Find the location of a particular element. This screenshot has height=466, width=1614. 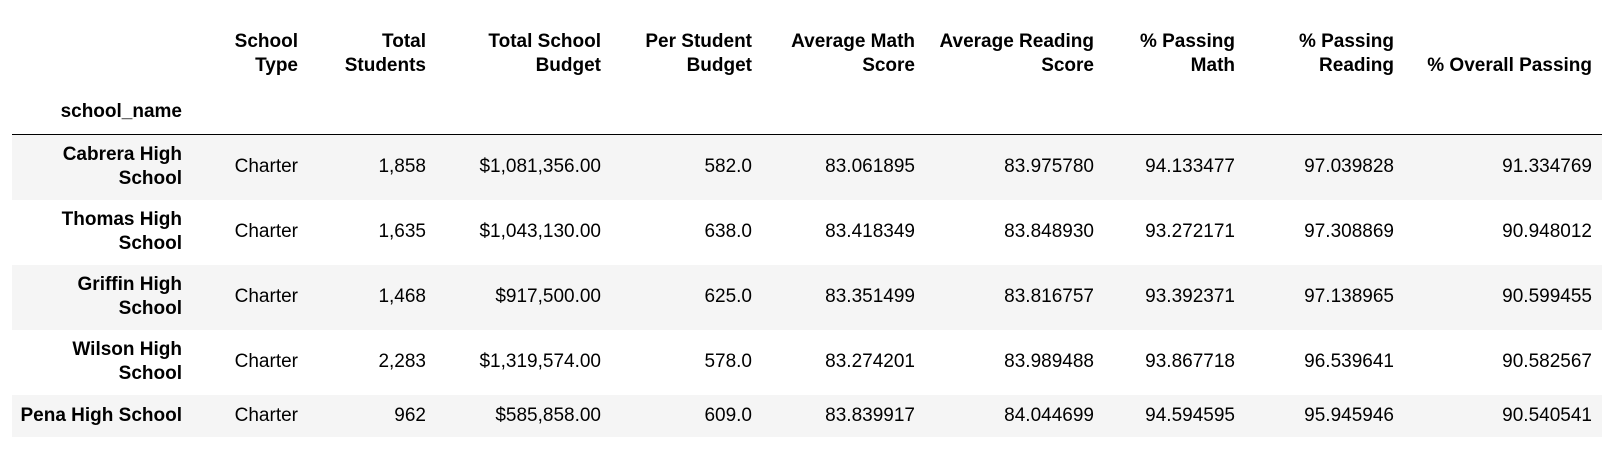

table-cell: 90.948012 is located at coordinates (1547, 231).